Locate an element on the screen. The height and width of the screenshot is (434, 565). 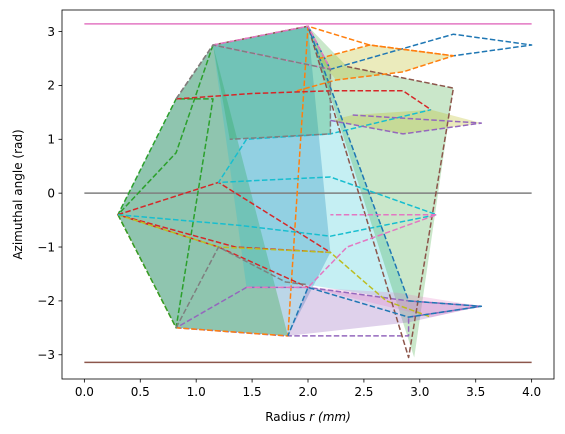
y-axis-label: Azimuthal angle (rad) is located at coordinates (18, 194).